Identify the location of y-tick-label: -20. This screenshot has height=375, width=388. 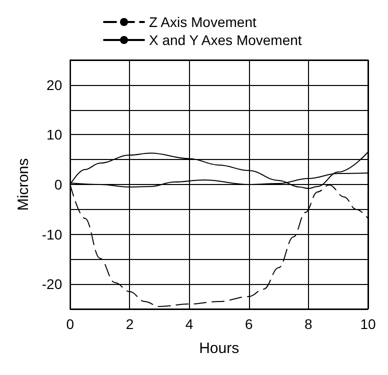
(52, 284).